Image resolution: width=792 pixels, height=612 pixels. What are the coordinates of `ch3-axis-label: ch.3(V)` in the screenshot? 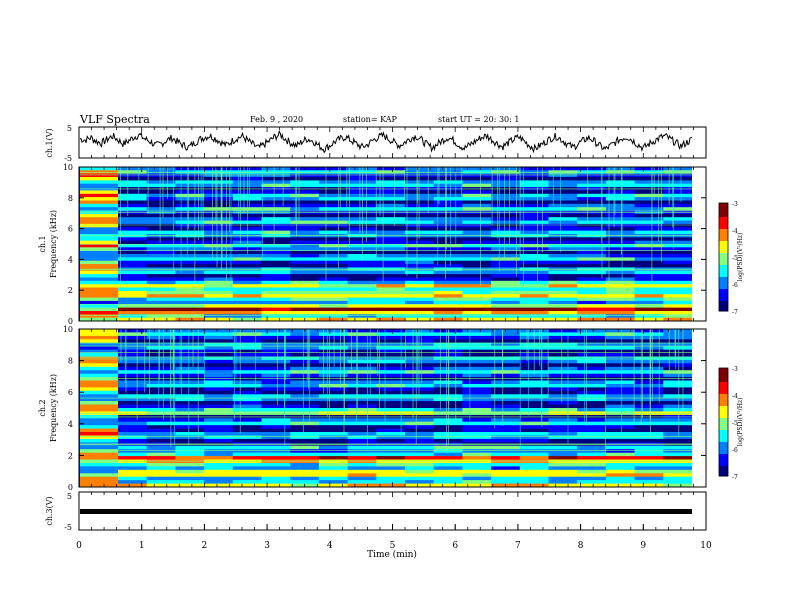 It's located at (49, 510).